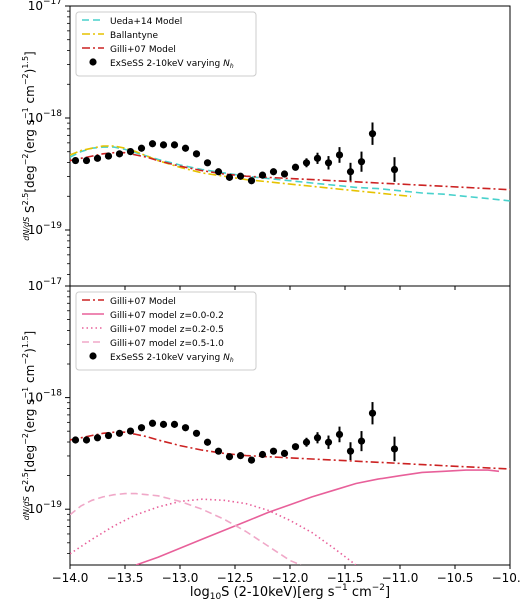  What do you see at coordinates (125, 578) in the screenshot?
I see `x-tick-label: −13.5` at bounding box center [125, 578].